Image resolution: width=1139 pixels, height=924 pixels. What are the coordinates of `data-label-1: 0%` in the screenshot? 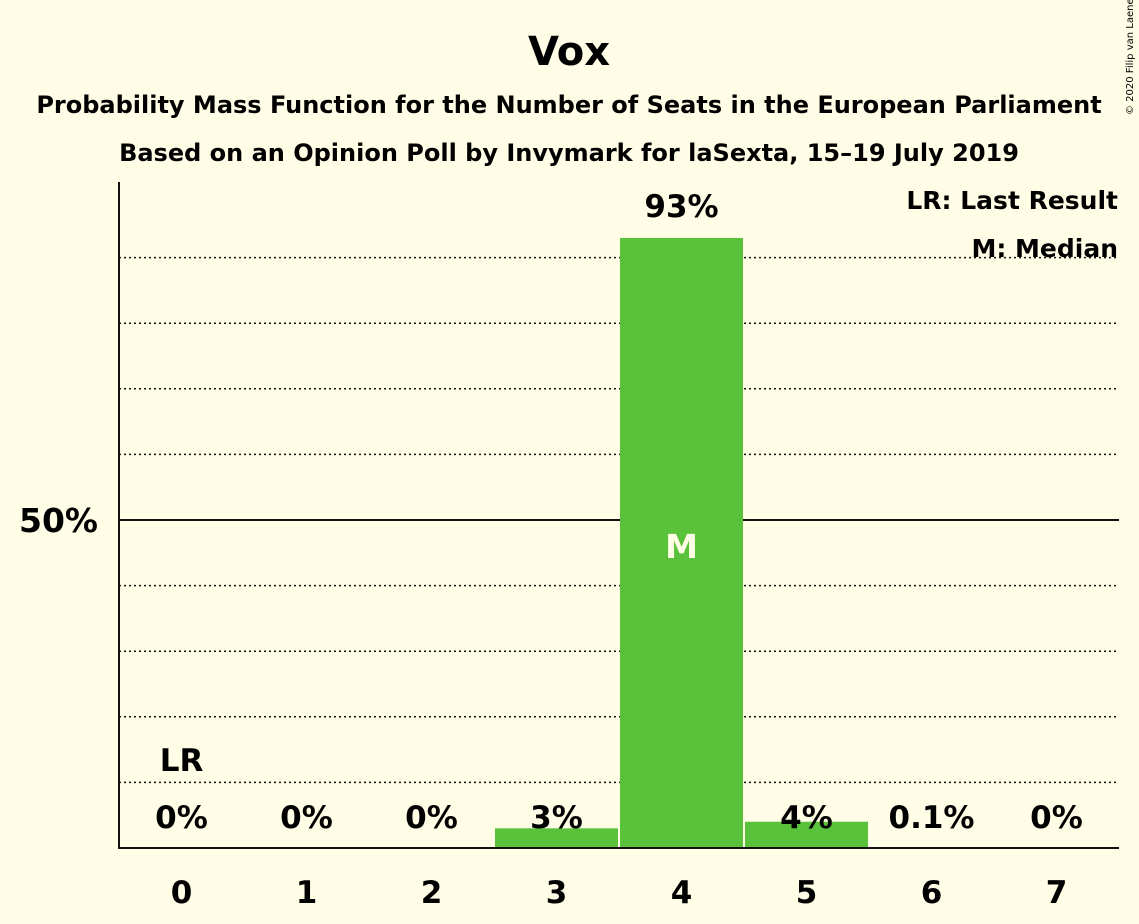 It's located at (306, 818).